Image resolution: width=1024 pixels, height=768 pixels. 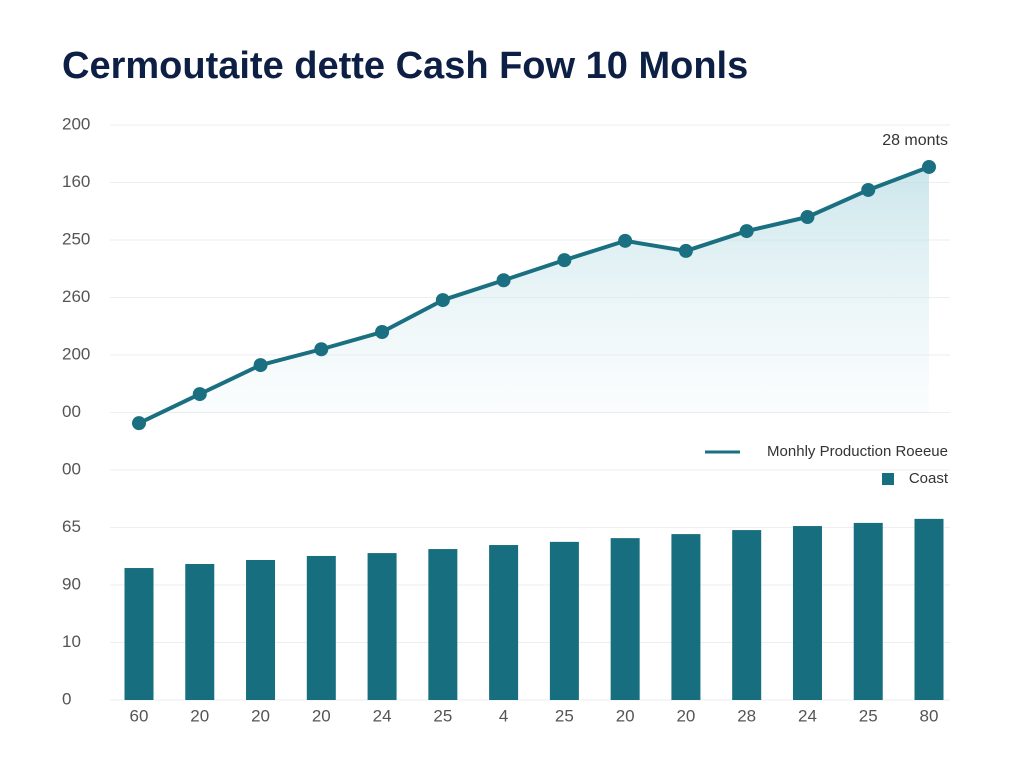 What do you see at coordinates (71, 583) in the screenshot?
I see `y-tick-label: 90` at bounding box center [71, 583].